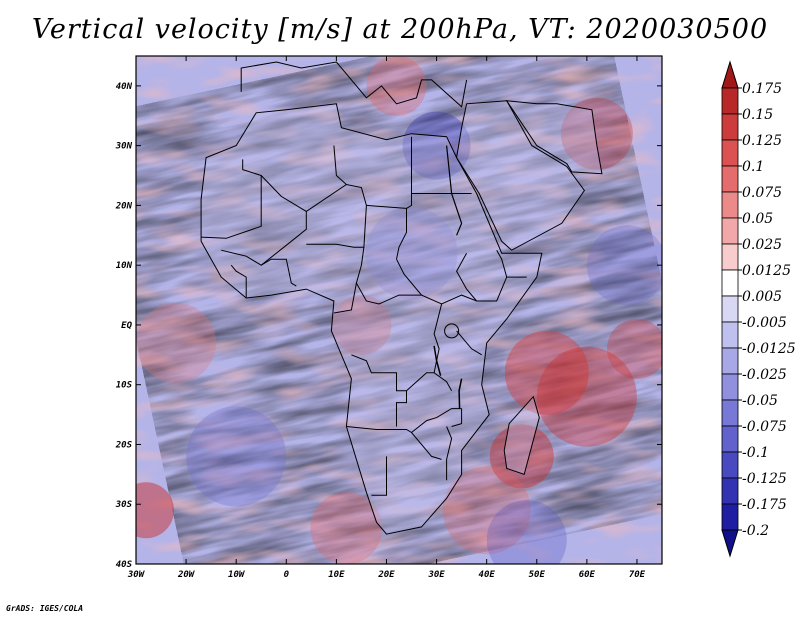  I want to click on lon-label: 70E, so click(637, 575).